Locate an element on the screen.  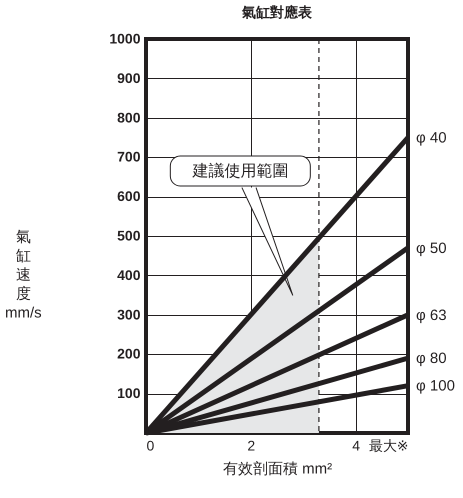
y-tick-label: 900 is located at coordinates (129, 78).